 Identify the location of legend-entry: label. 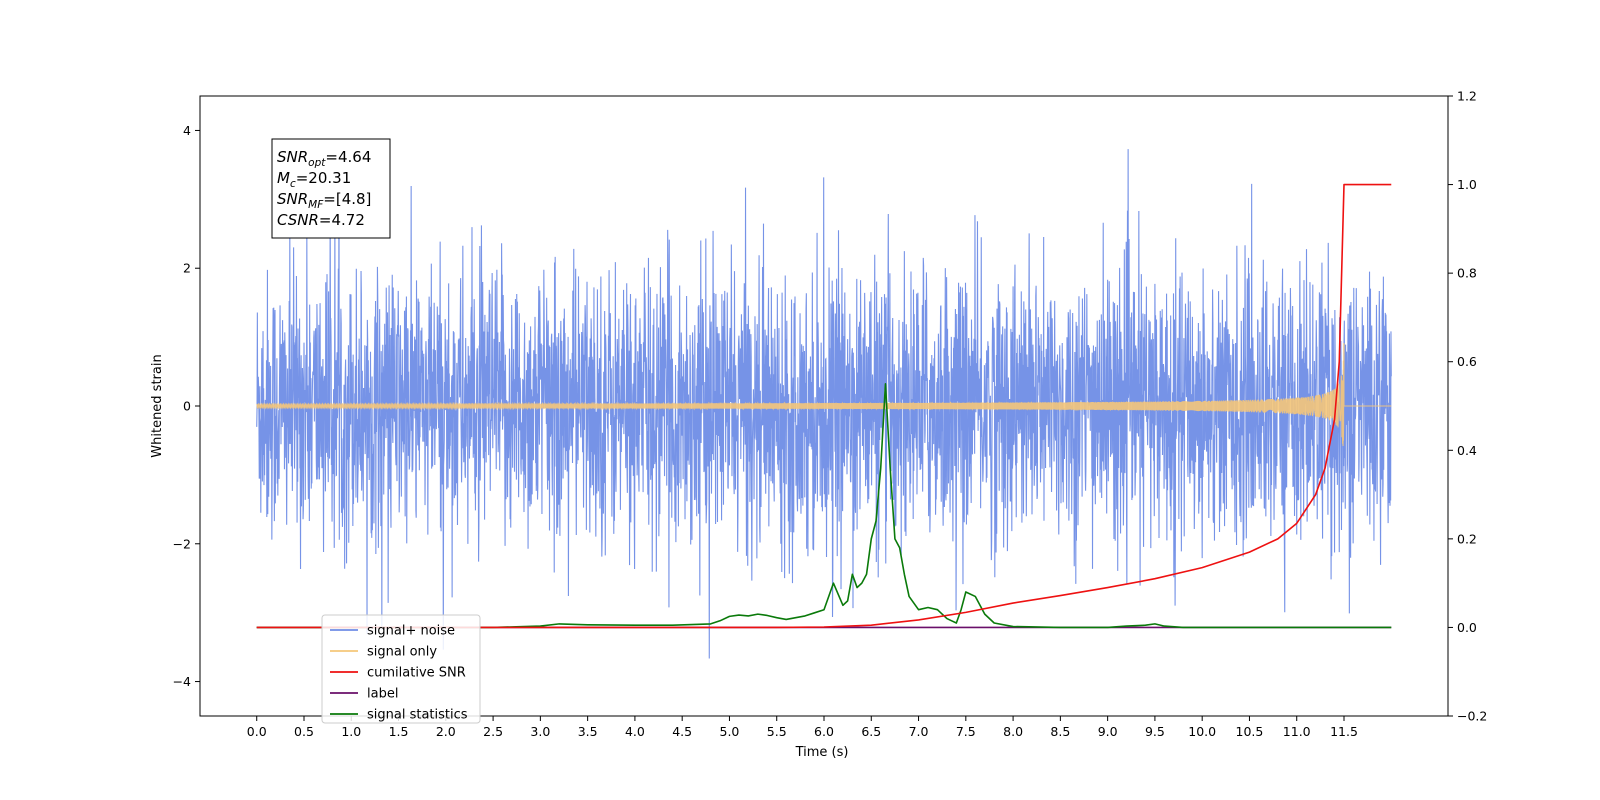
(382, 694).